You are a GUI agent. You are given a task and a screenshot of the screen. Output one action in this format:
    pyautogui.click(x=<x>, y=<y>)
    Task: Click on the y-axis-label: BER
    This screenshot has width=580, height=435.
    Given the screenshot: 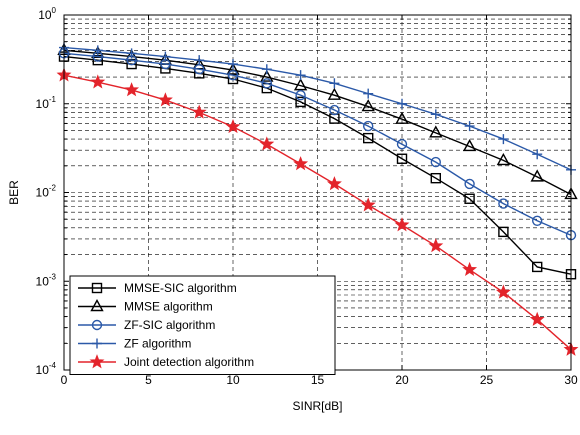 What is the action you would take?
    pyautogui.click(x=14, y=192)
    